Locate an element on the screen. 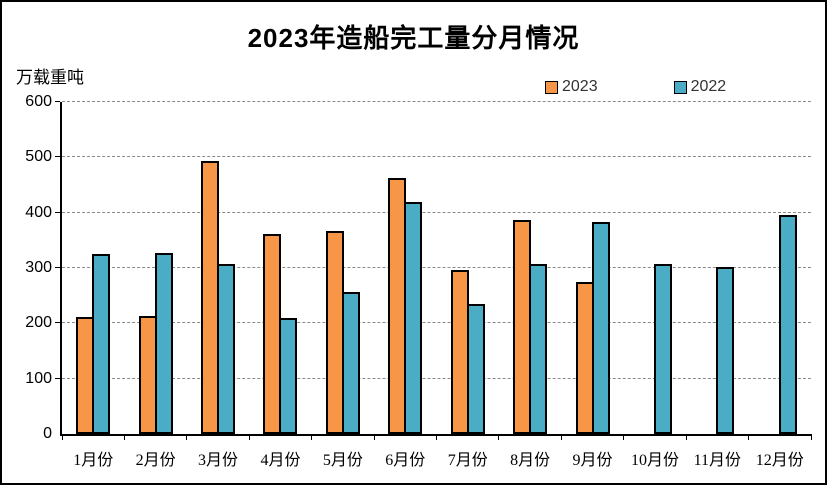 The height and width of the screenshot is (485, 827). x-axis-label: 11月份 is located at coordinates (717, 460).